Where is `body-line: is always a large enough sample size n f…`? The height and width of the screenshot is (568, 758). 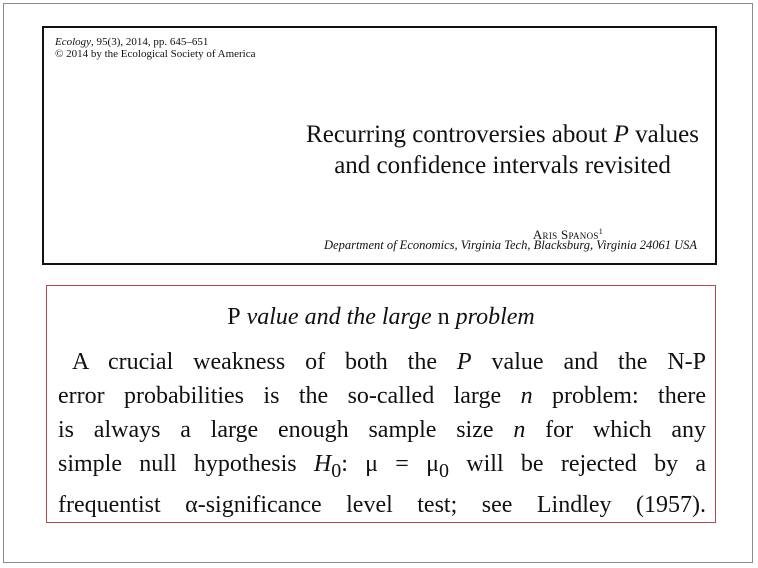 body-line: is always a large enough sample size n f… is located at coordinates (382, 430).